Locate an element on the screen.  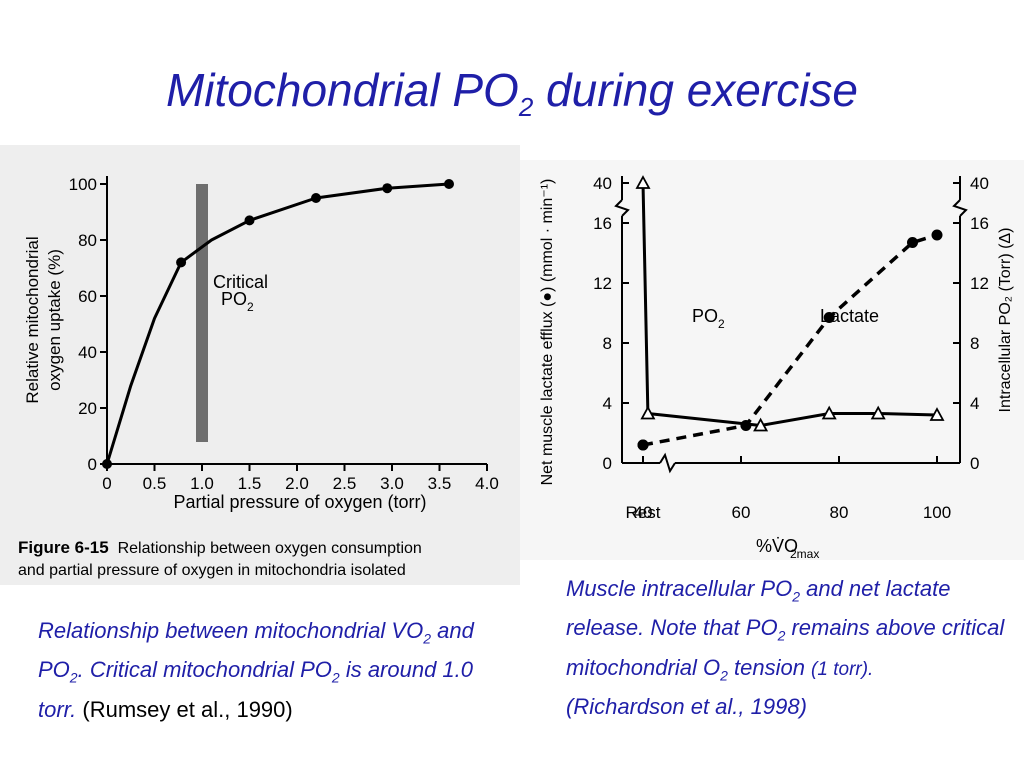
y-tick-label-left: 4 is located at coordinates (607, 403).